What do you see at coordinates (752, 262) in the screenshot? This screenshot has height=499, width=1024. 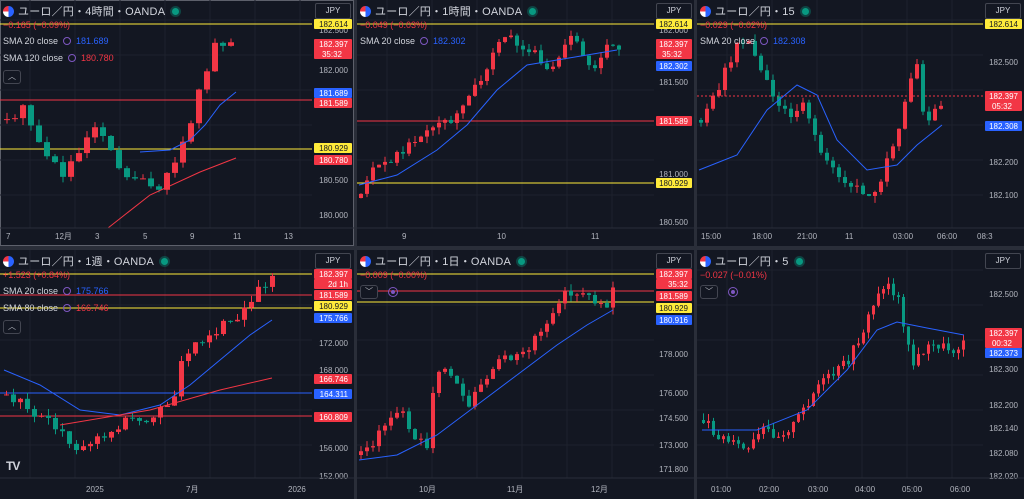 I see `symbol-title: ユーロ／円・5` at bounding box center [752, 262].